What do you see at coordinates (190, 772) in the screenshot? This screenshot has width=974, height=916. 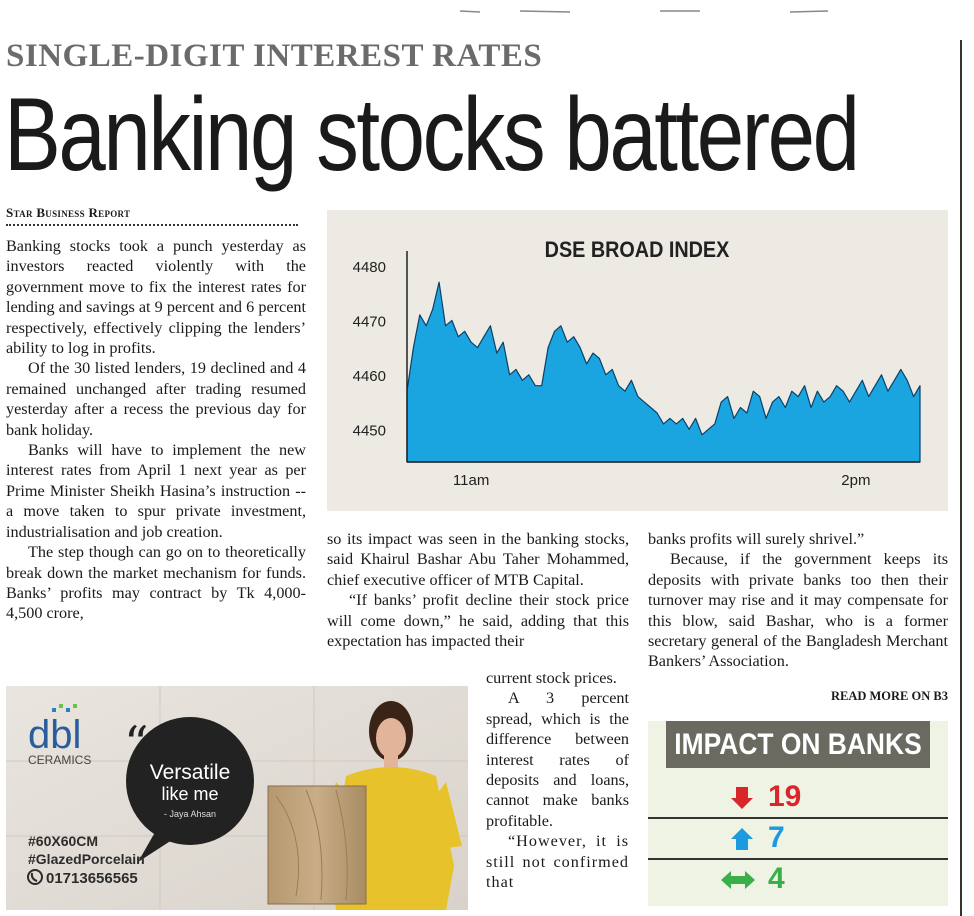 I see `ad-slogan-line1: Versatile` at bounding box center [190, 772].